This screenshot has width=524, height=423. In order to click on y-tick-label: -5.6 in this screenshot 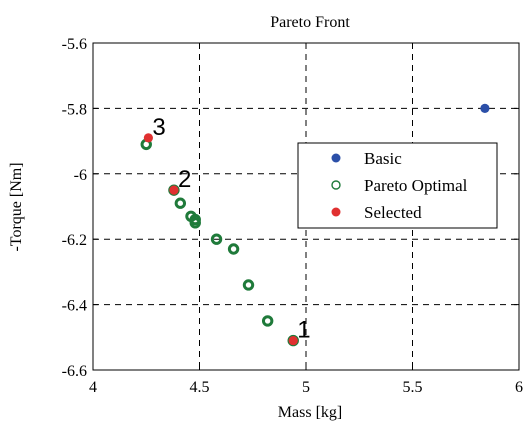, I will do `click(74, 44)`.